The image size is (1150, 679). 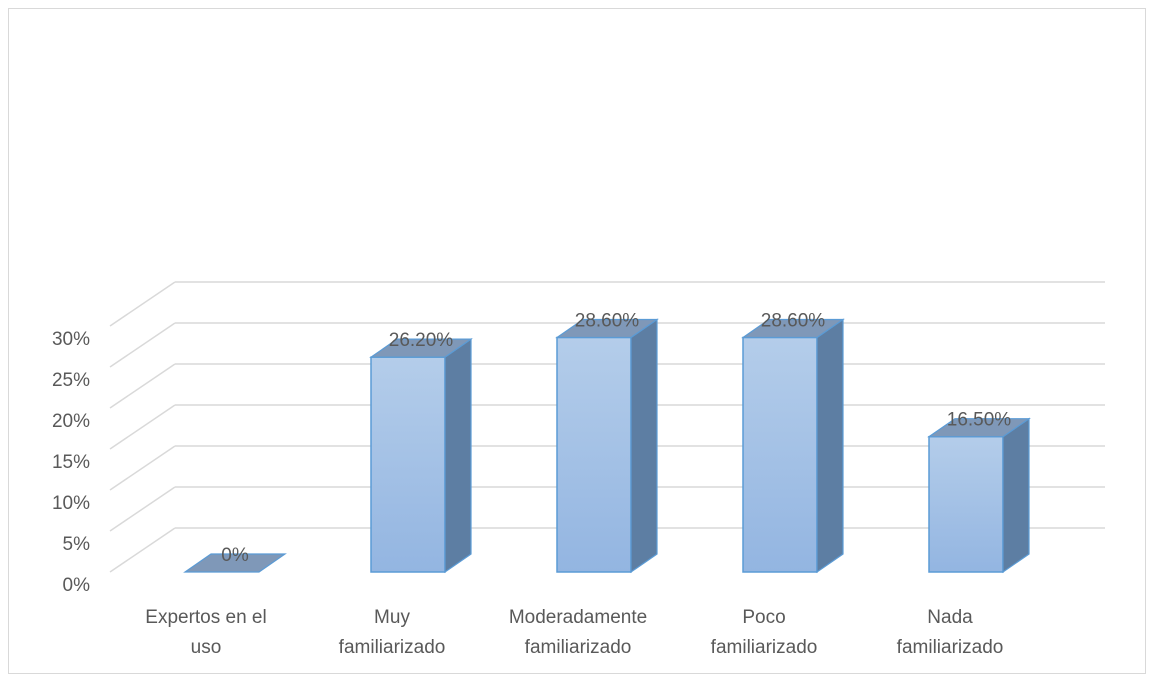 I want to click on category-label: Expertos en el uso, so click(x=205, y=632).